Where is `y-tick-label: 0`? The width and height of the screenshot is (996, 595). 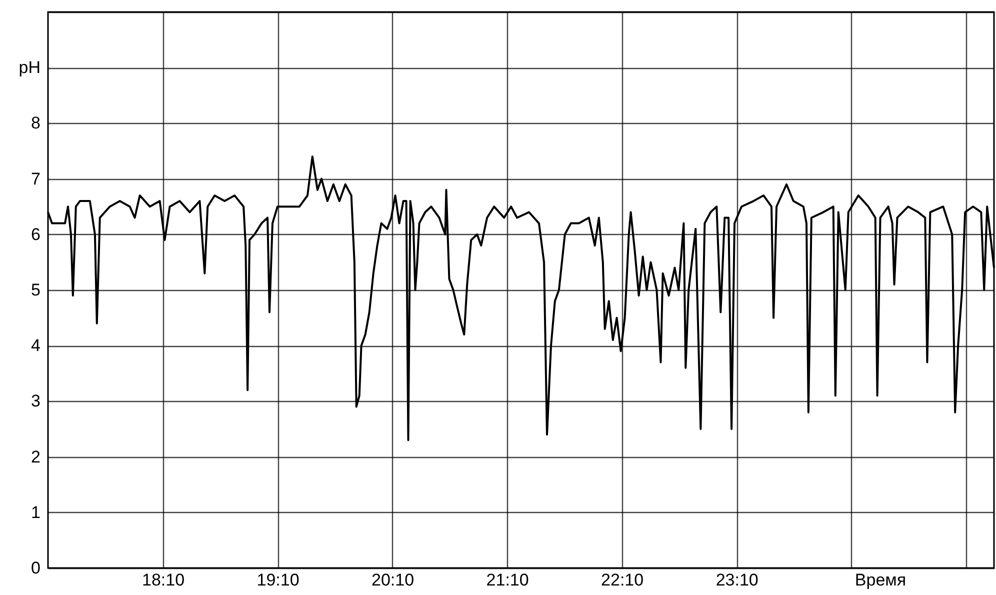
y-tick-label: 0 is located at coordinates (35, 568).